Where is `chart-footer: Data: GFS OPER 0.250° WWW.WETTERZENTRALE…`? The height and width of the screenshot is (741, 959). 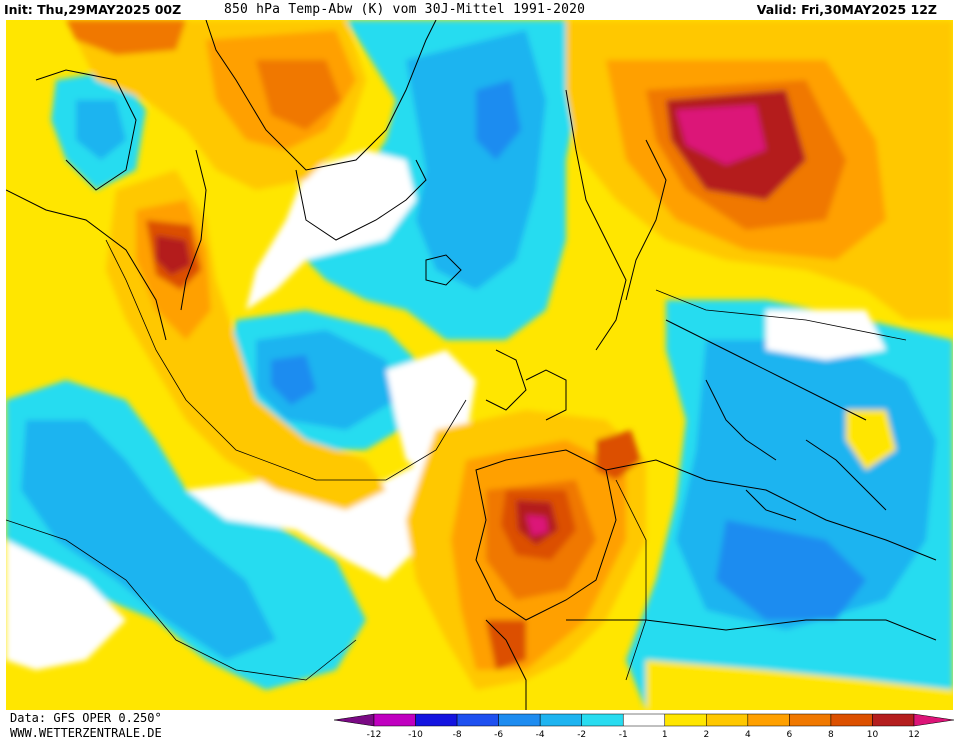 chart-footer: Data: GFS OPER 0.250° WWW.WETTERZENTRALE… is located at coordinates (479, 725).